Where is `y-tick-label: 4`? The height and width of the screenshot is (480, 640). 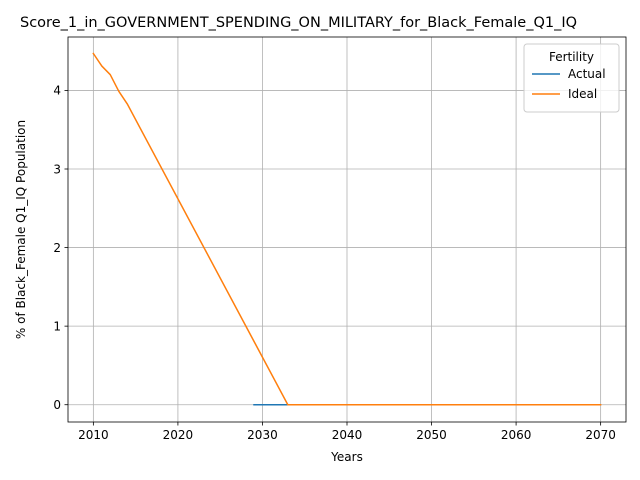
y-tick-label: 4 is located at coordinates (57, 91).